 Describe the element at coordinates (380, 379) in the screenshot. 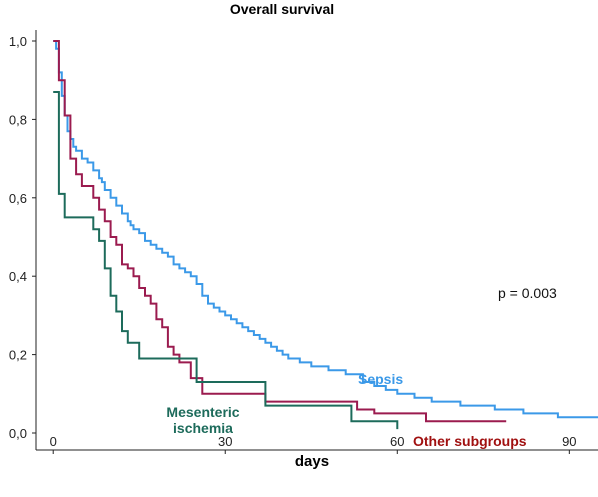

I see `series-label-sepsis: Sepsis` at that location.